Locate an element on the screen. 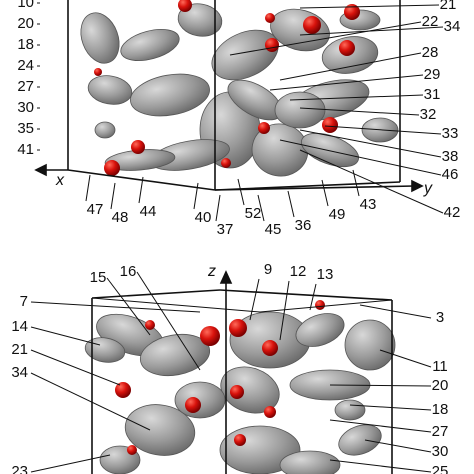  particle-label: 36 is located at coordinates (303, 225).